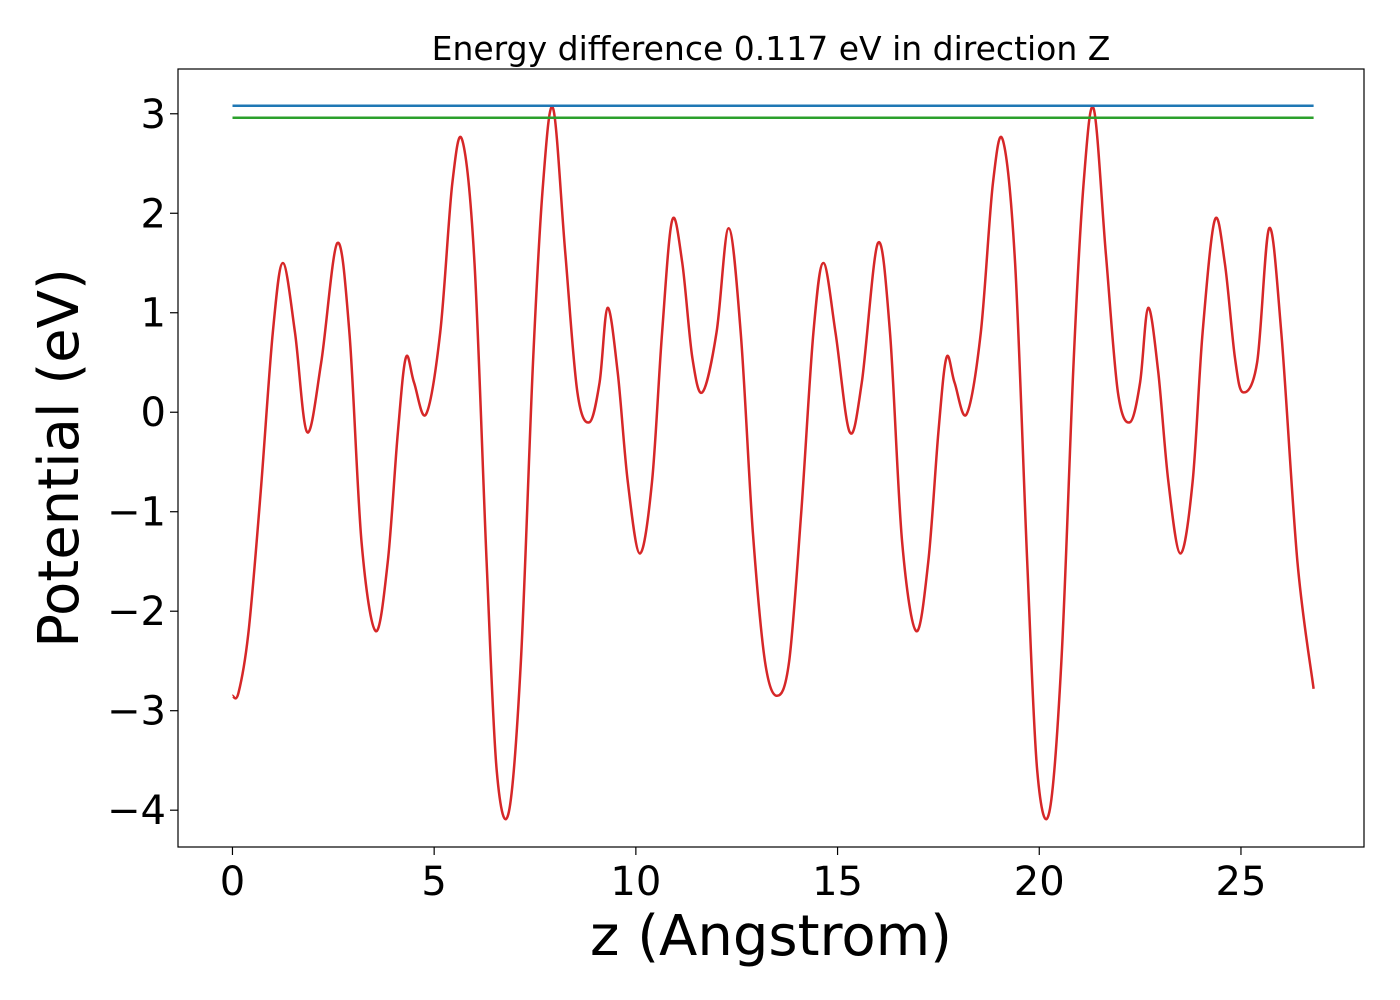 The height and width of the screenshot is (1000, 1400). I want to click on y-tick-label: 1, so click(153, 314).